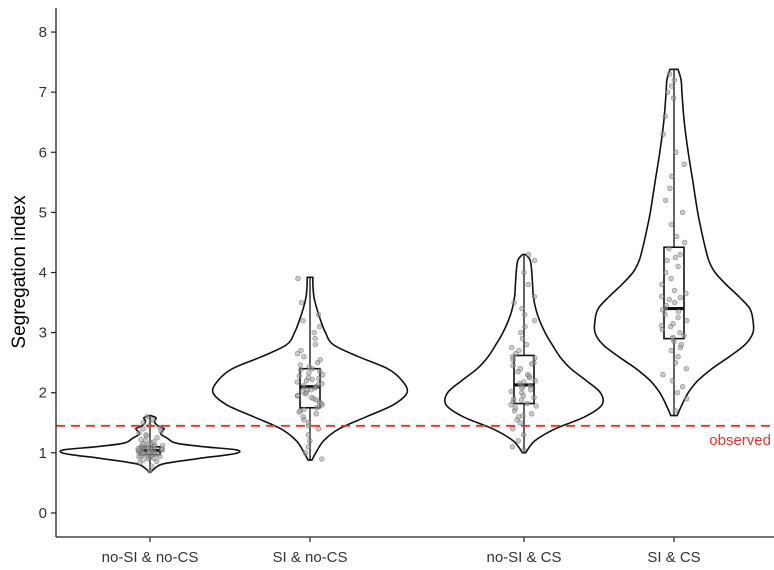 This screenshot has width=774, height=570. I want to click on y-tick-label: 6, so click(43, 152).